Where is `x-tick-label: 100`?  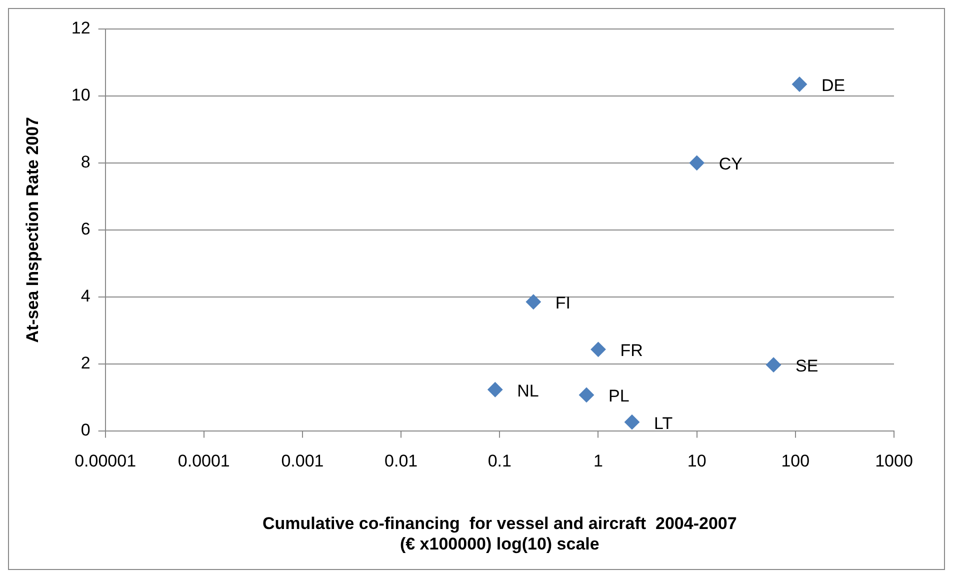
x-tick-label: 100 is located at coordinates (795, 461).